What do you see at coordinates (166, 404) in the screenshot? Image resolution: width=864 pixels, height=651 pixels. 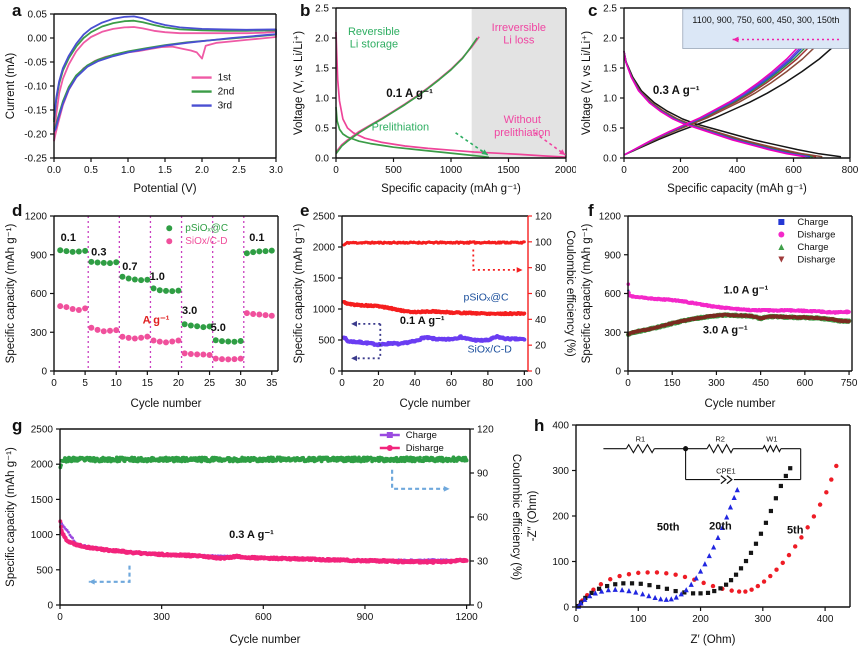 I see `svg-text: Cycle number` at bounding box center [166, 404].